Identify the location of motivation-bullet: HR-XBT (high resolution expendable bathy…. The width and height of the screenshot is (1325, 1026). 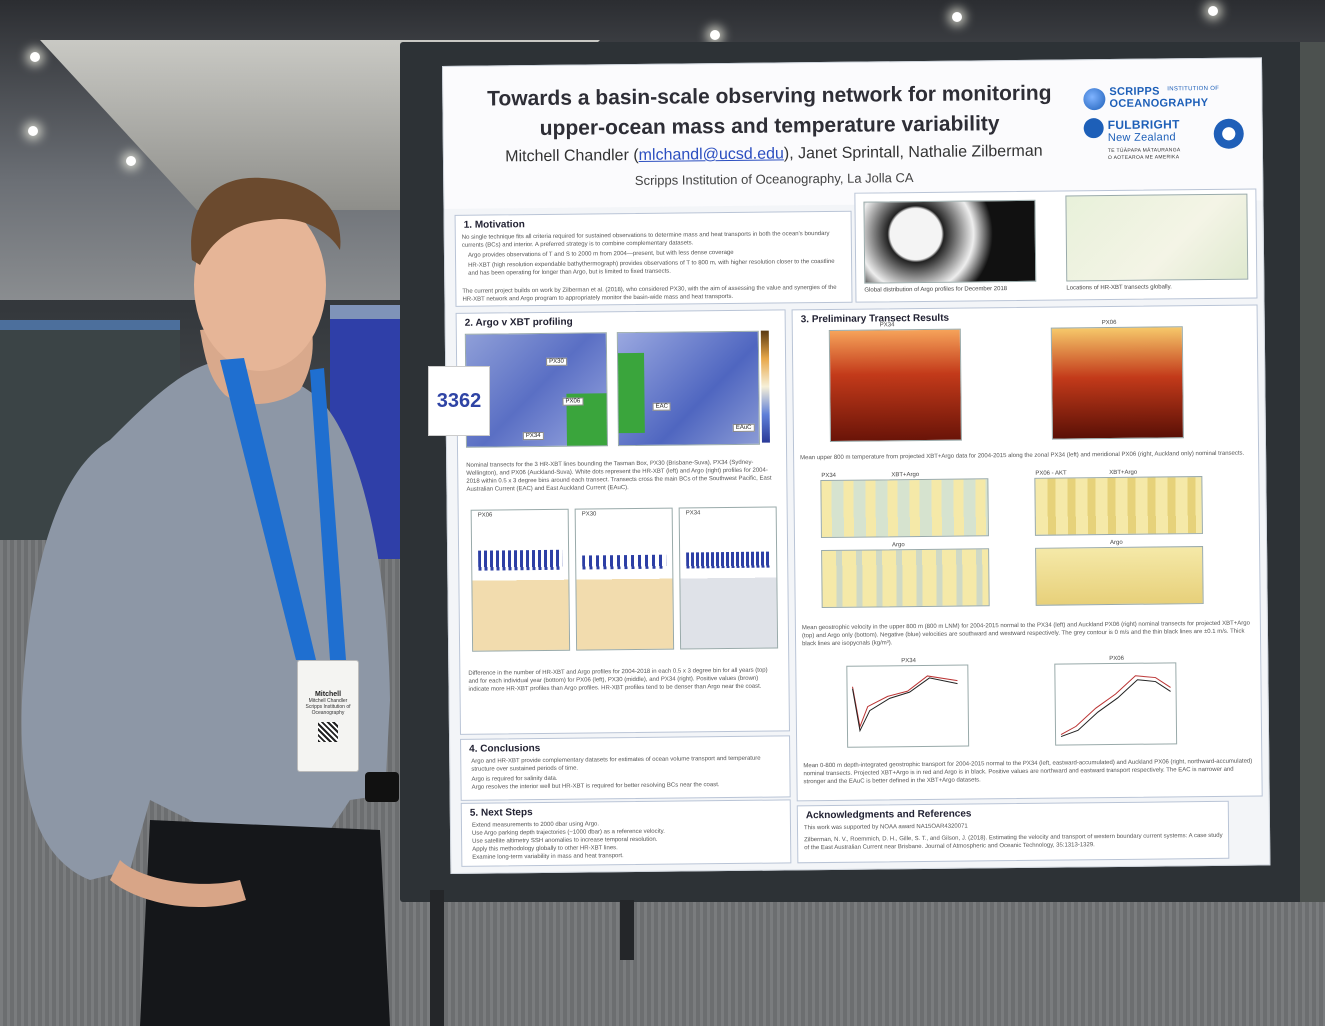
(651, 267).